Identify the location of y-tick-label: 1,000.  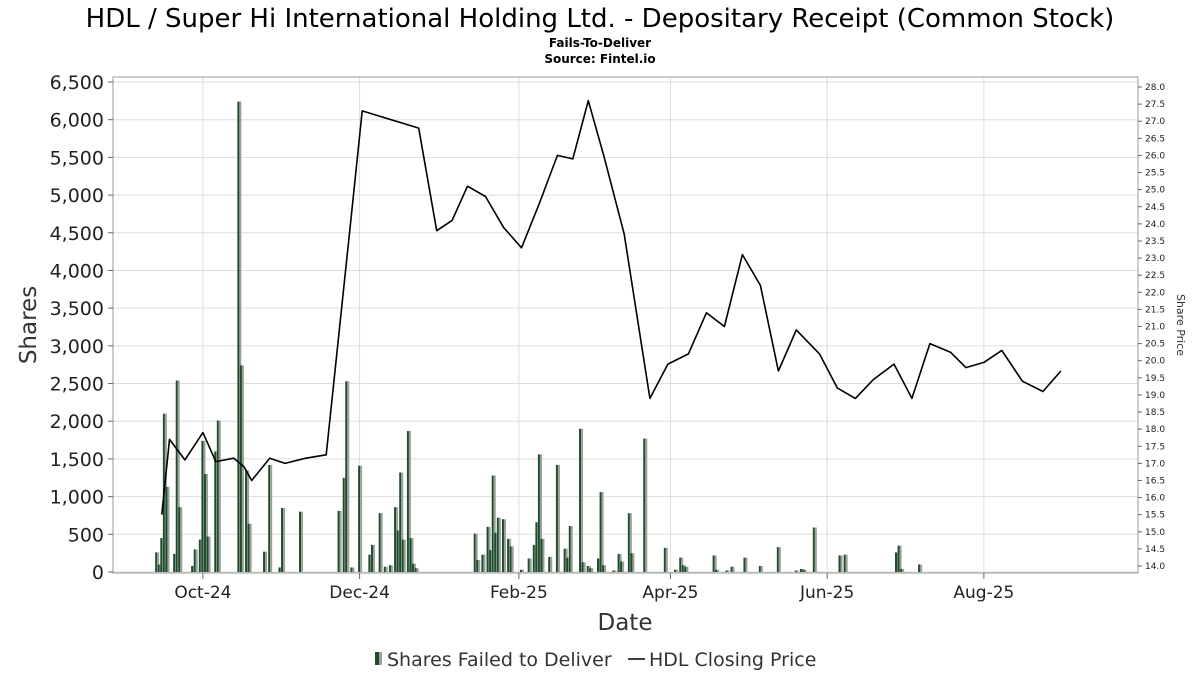
(77, 498).